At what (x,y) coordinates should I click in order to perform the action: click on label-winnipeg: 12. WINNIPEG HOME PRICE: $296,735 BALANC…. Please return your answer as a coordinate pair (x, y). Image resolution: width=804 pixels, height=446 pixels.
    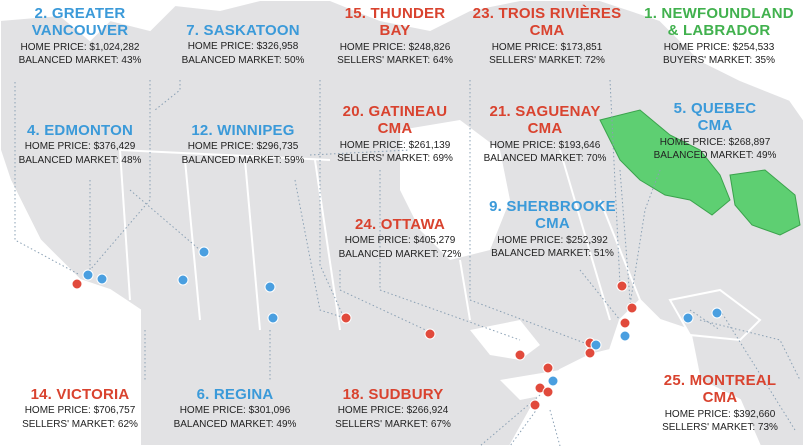
    Looking at the image, I should click on (243, 144).